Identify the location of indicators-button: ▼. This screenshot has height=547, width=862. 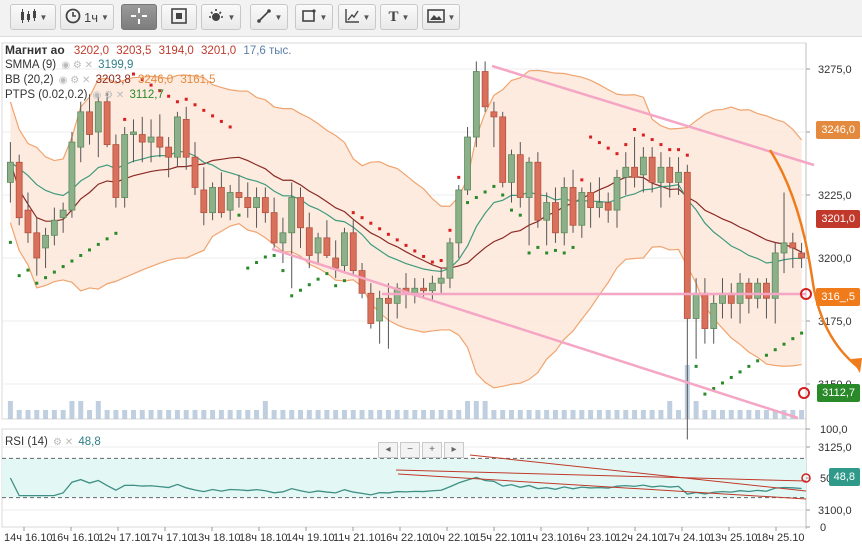
(221, 17).